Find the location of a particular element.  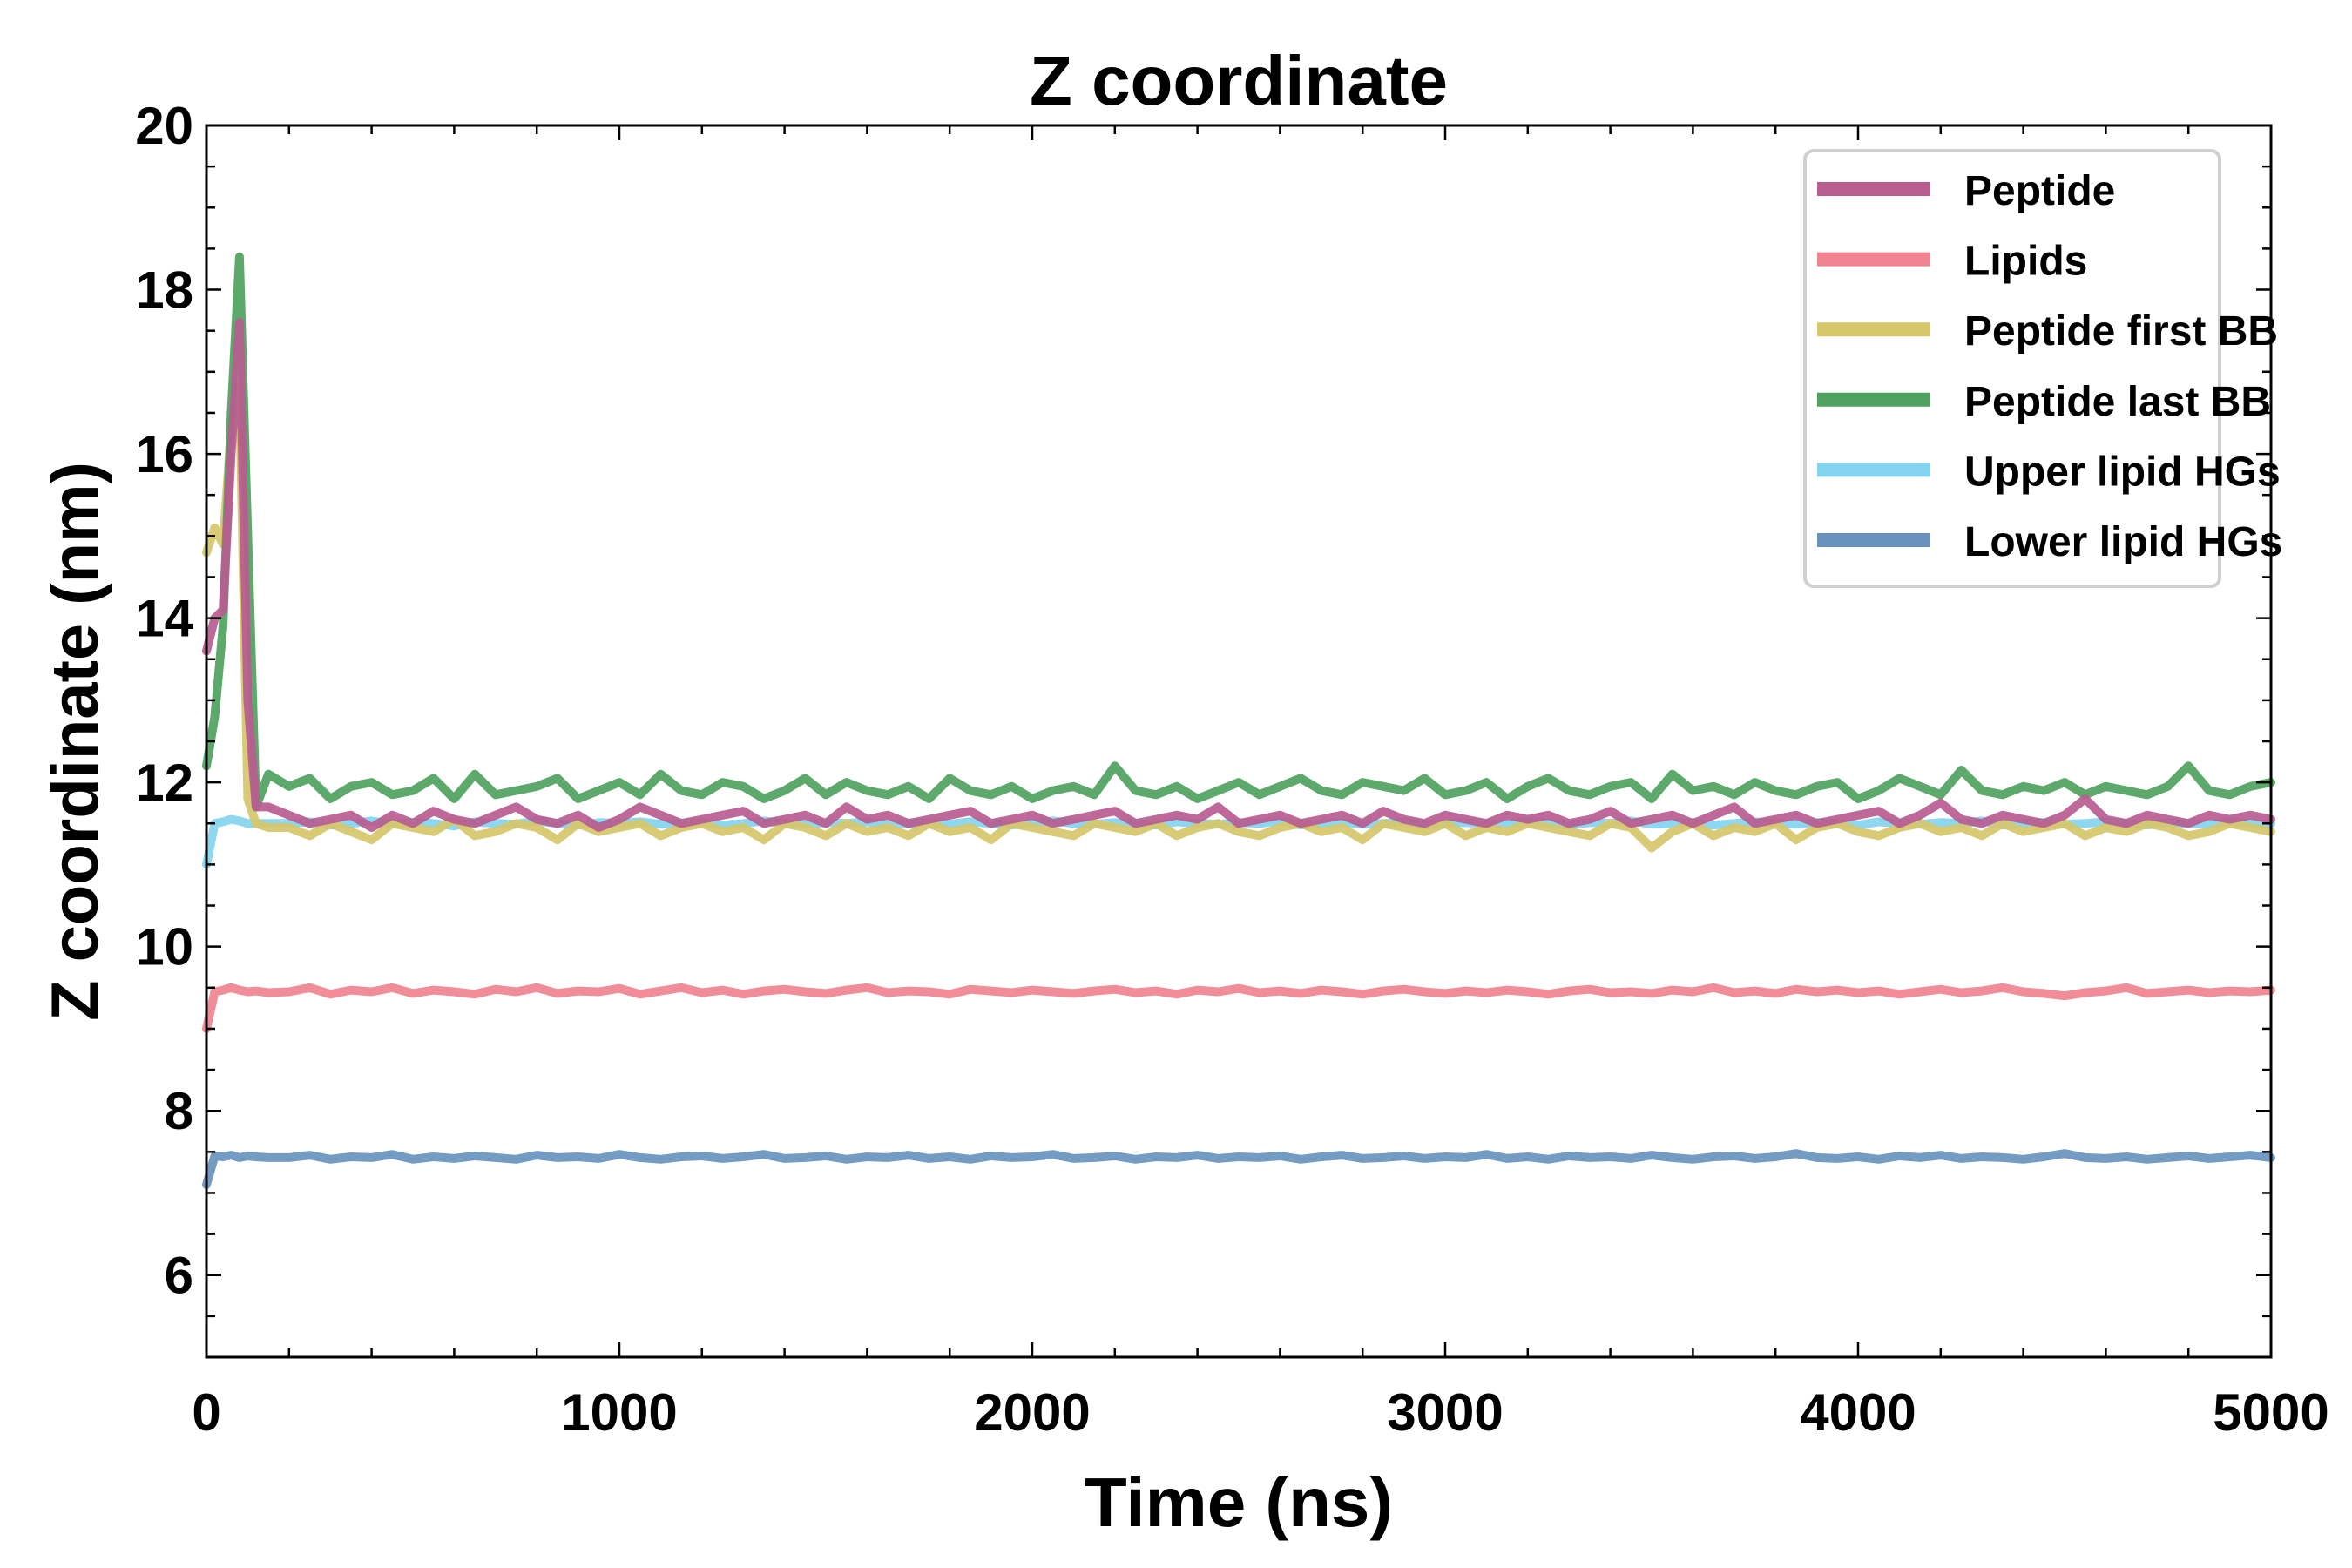

y-tick-label: 14 is located at coordinates (164, 619).